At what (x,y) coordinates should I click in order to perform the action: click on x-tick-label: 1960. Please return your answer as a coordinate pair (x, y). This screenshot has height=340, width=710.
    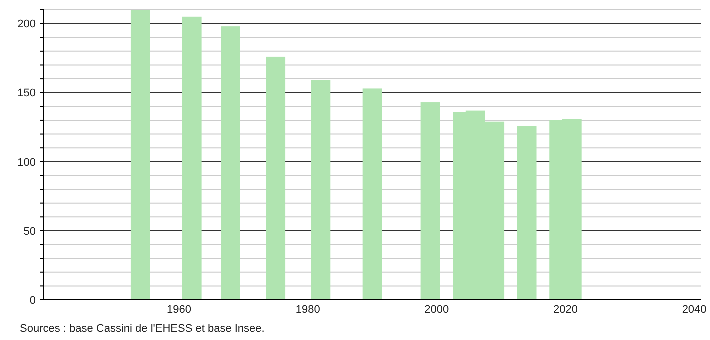
    Looking at the image, I should click on (179, 310).